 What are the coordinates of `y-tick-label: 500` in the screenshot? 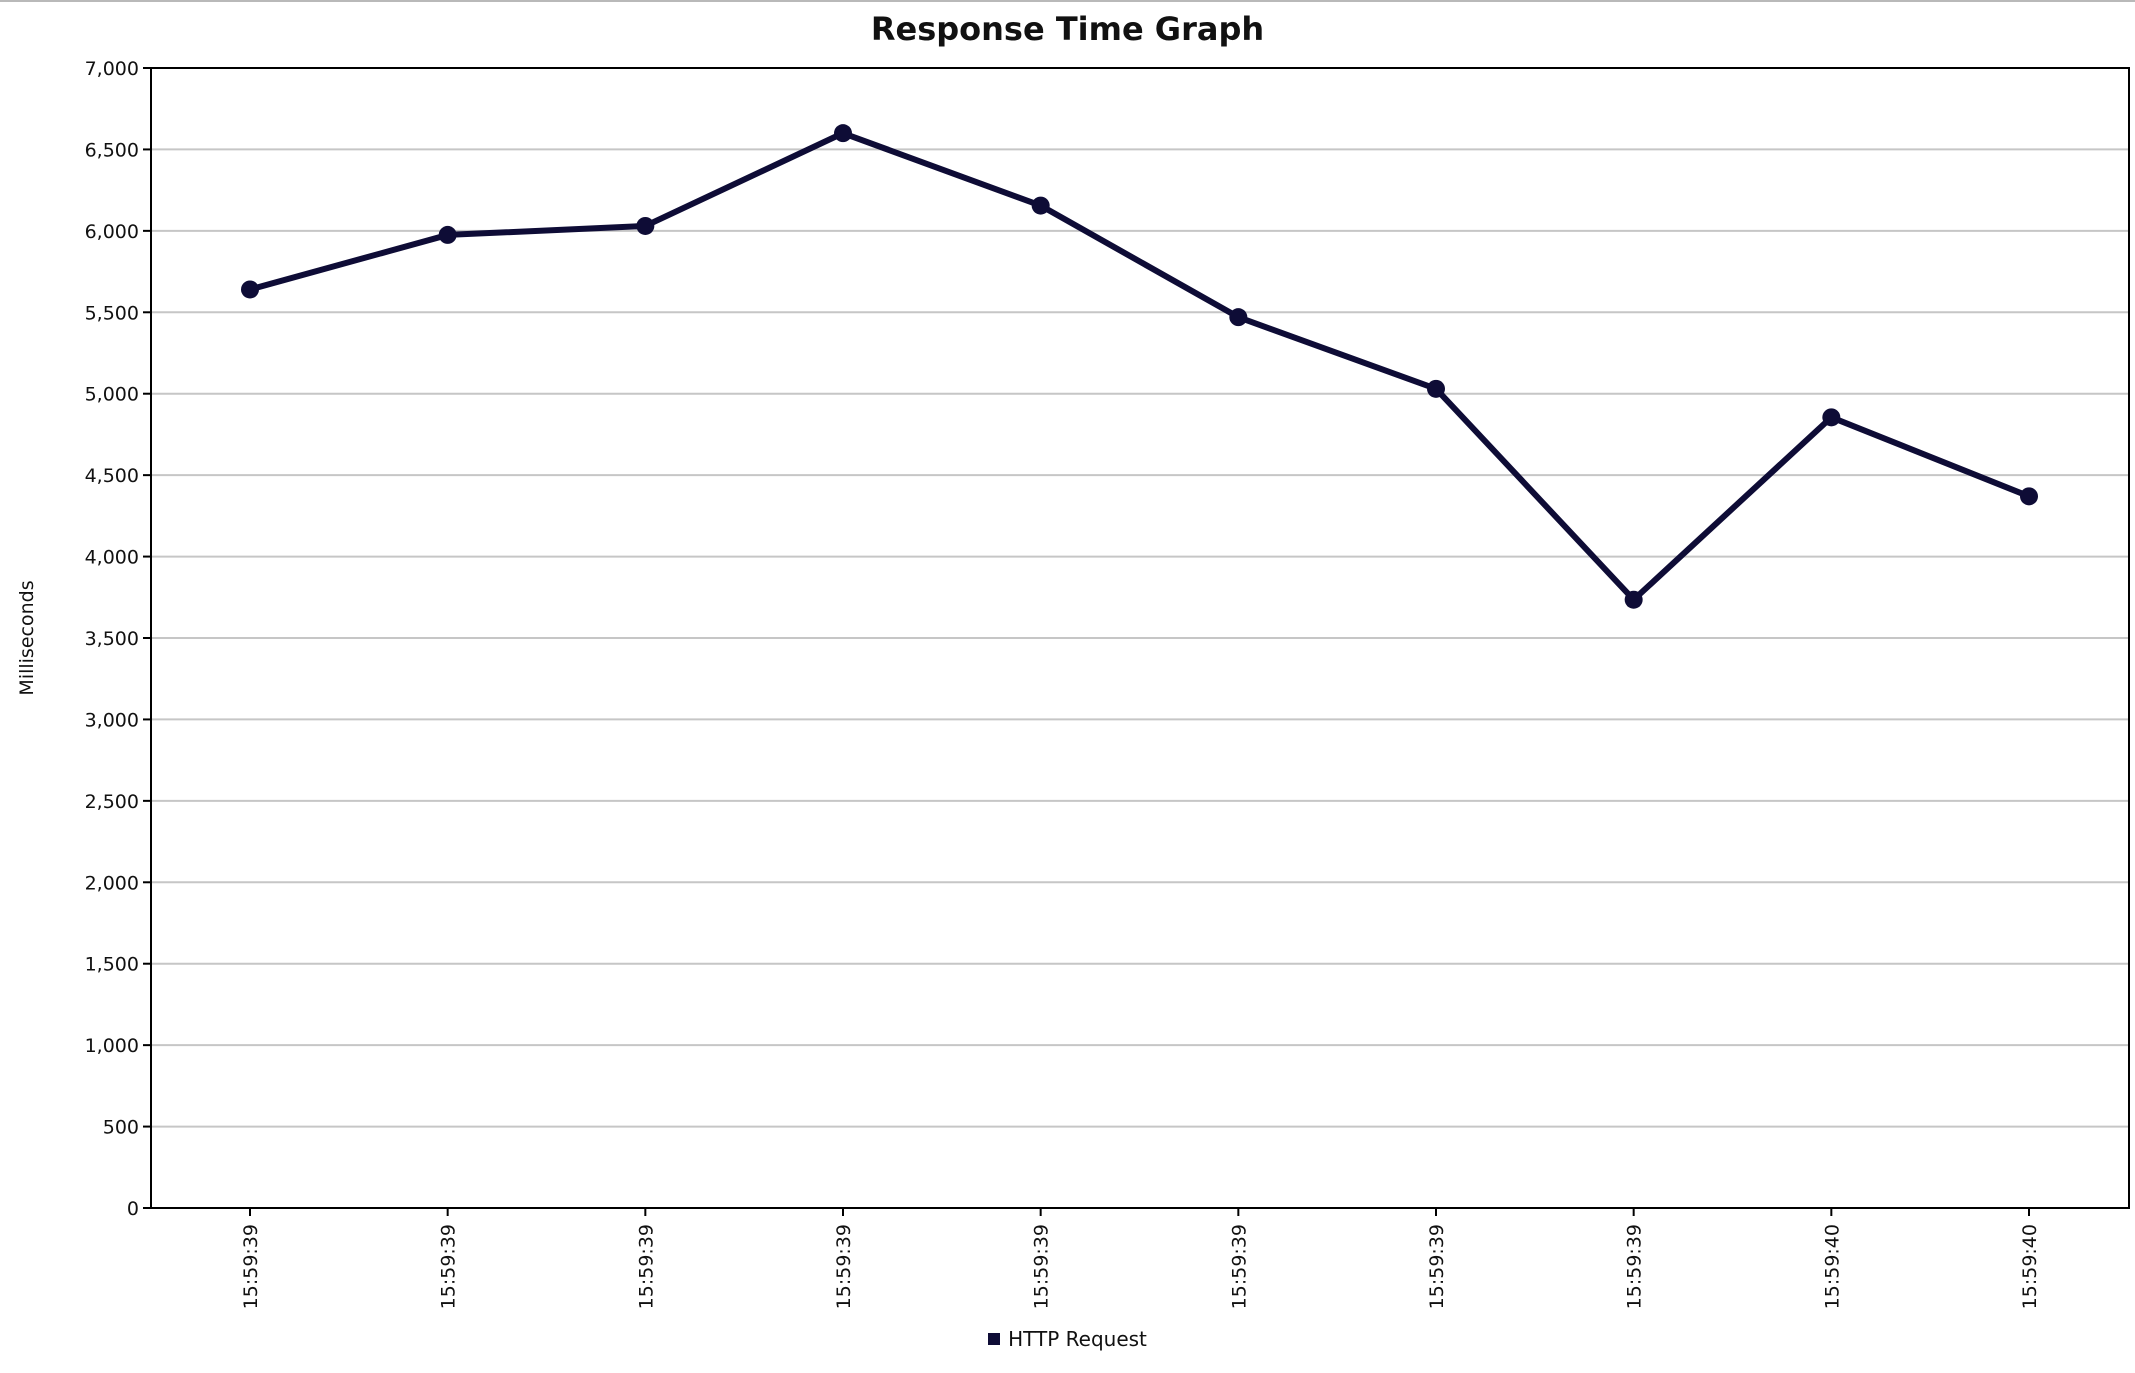 It's located at (121, 1128).